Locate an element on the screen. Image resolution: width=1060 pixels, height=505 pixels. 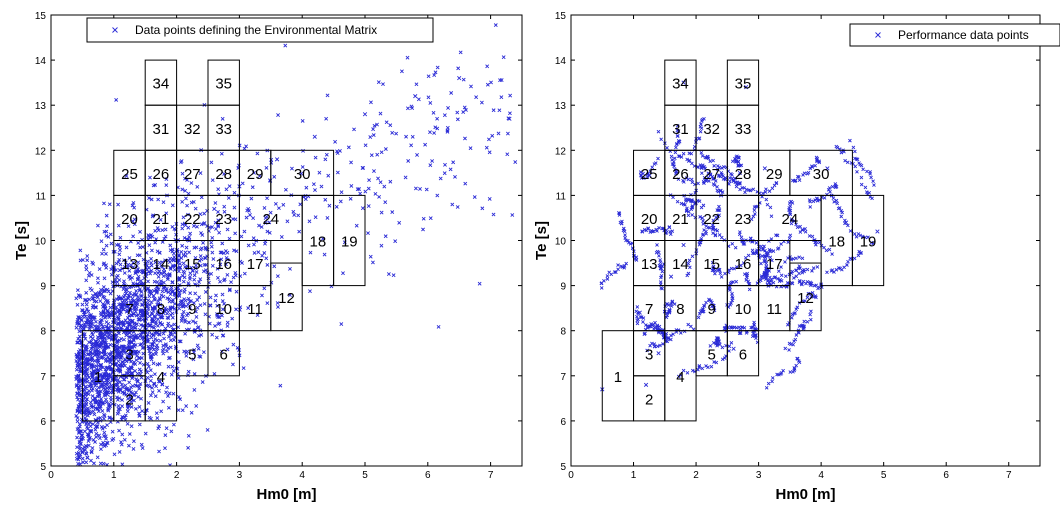
bin-label: 6 is located at coordinates (224, 354).